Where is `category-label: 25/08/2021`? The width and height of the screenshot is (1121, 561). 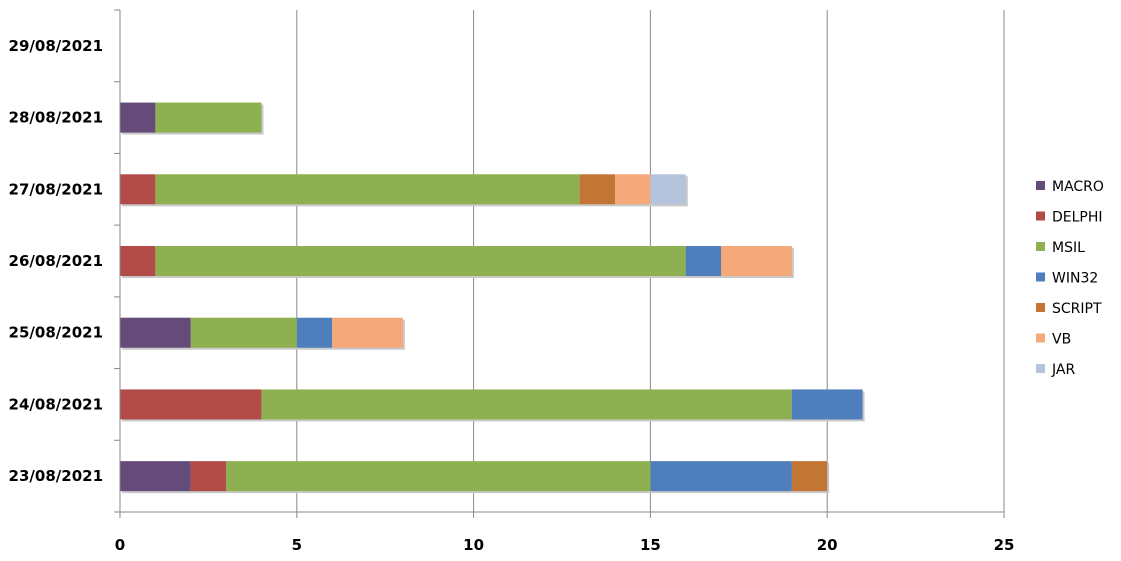
category-label: 25/08/2021 is located at coordinates (56, 333).